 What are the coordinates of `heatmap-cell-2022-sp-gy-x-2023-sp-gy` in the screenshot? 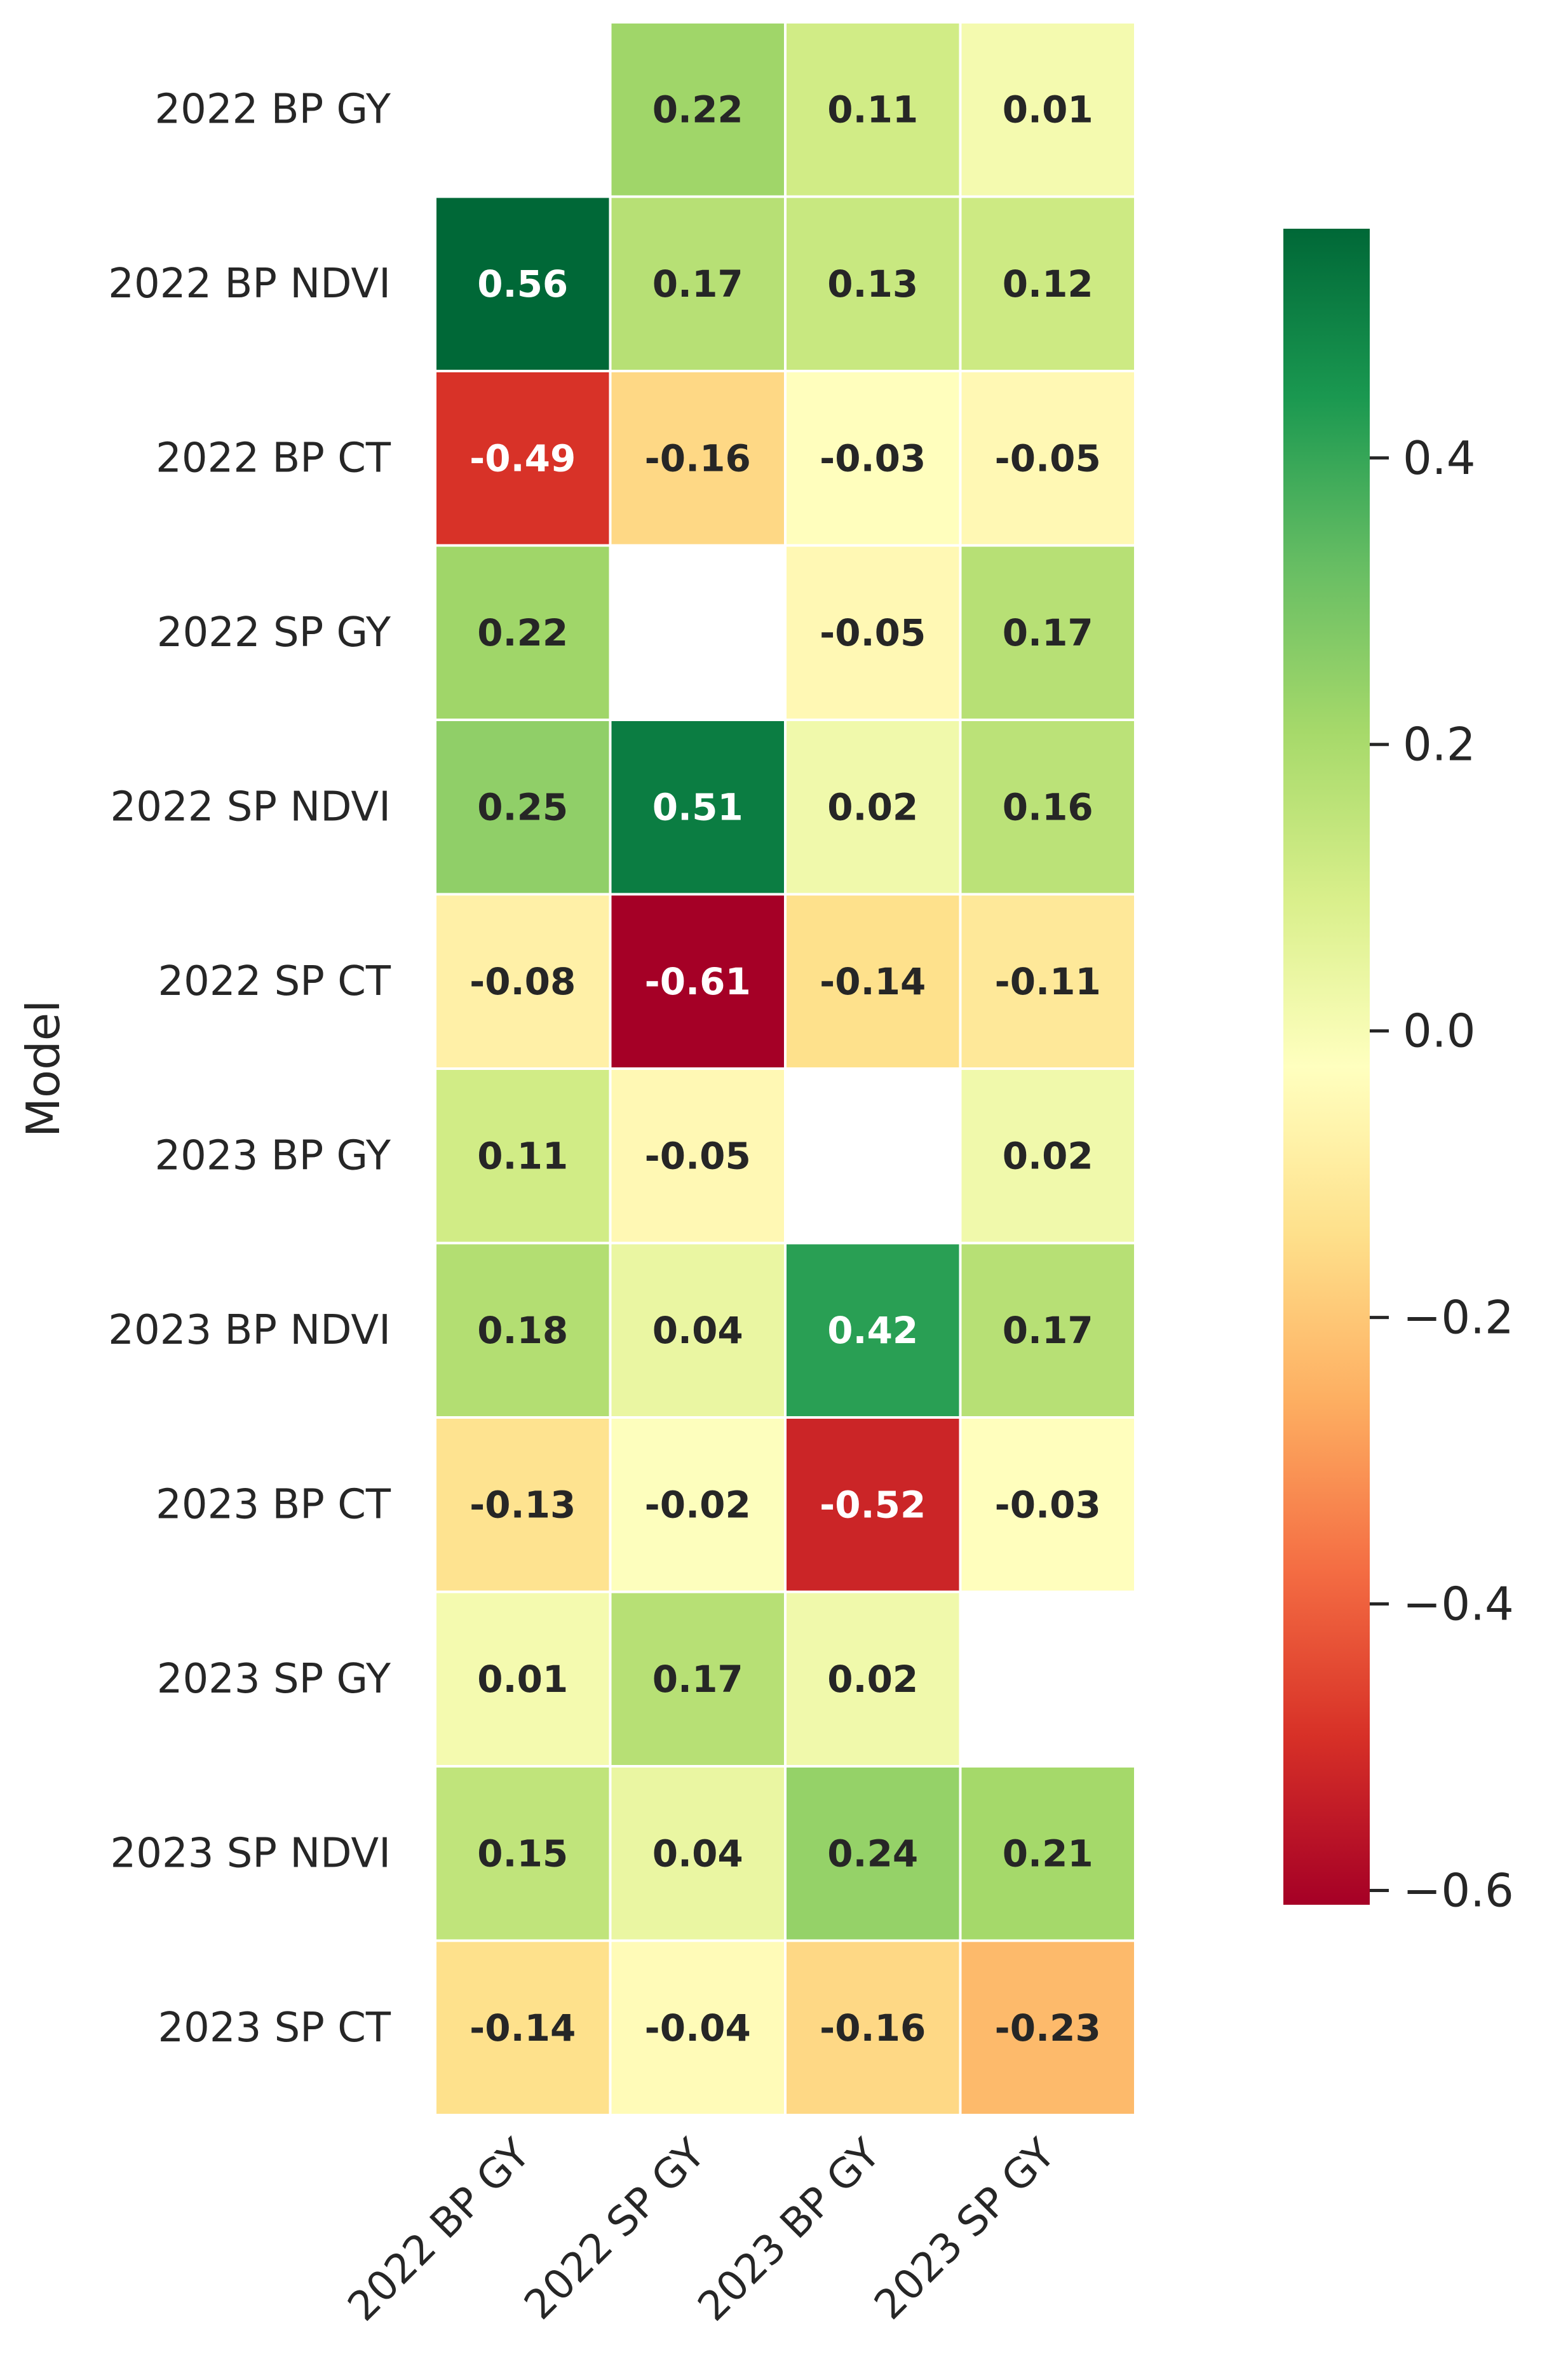 It's located at (1048, 633).